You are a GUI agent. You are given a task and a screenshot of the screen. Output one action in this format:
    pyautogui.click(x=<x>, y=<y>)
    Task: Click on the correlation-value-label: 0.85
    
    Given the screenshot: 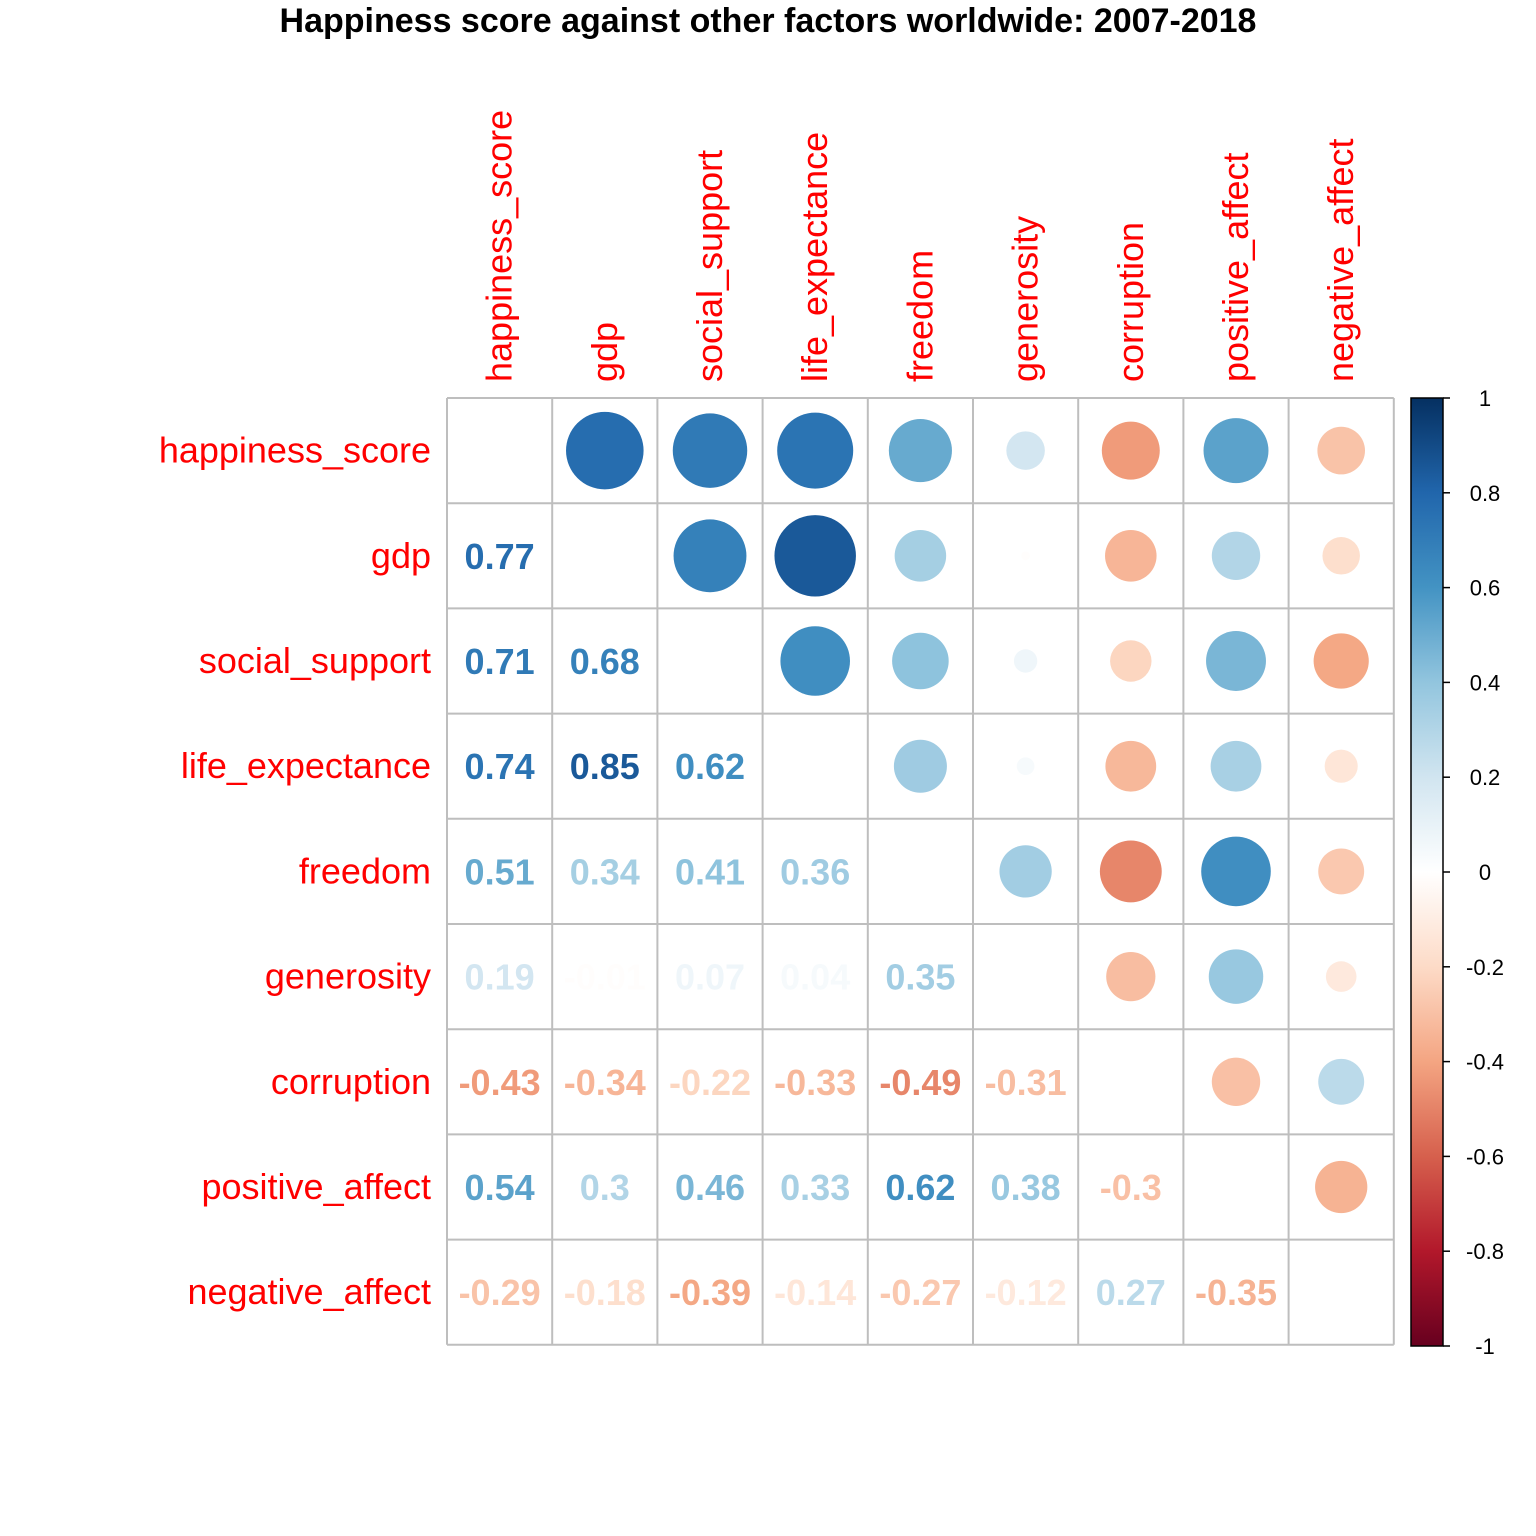 What is the action you would take?
    pyautogui.click(x=605, y=766)
    